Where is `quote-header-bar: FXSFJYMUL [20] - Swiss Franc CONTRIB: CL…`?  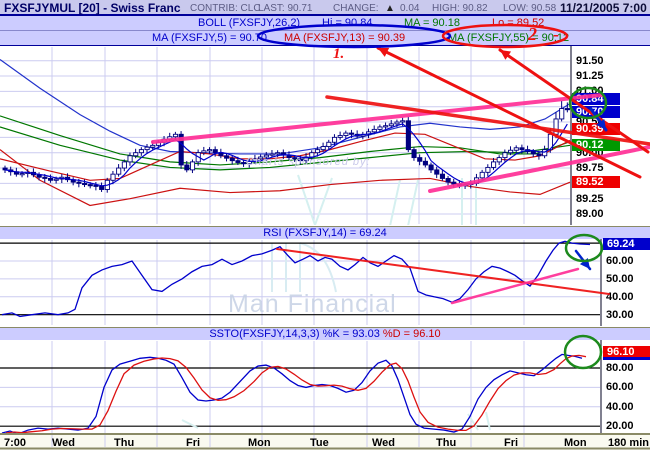
quote-header-bar: FXSFJYMUL [20] - Swiss Franc CONTRIB: CL… is located at coordinates (325, 8).